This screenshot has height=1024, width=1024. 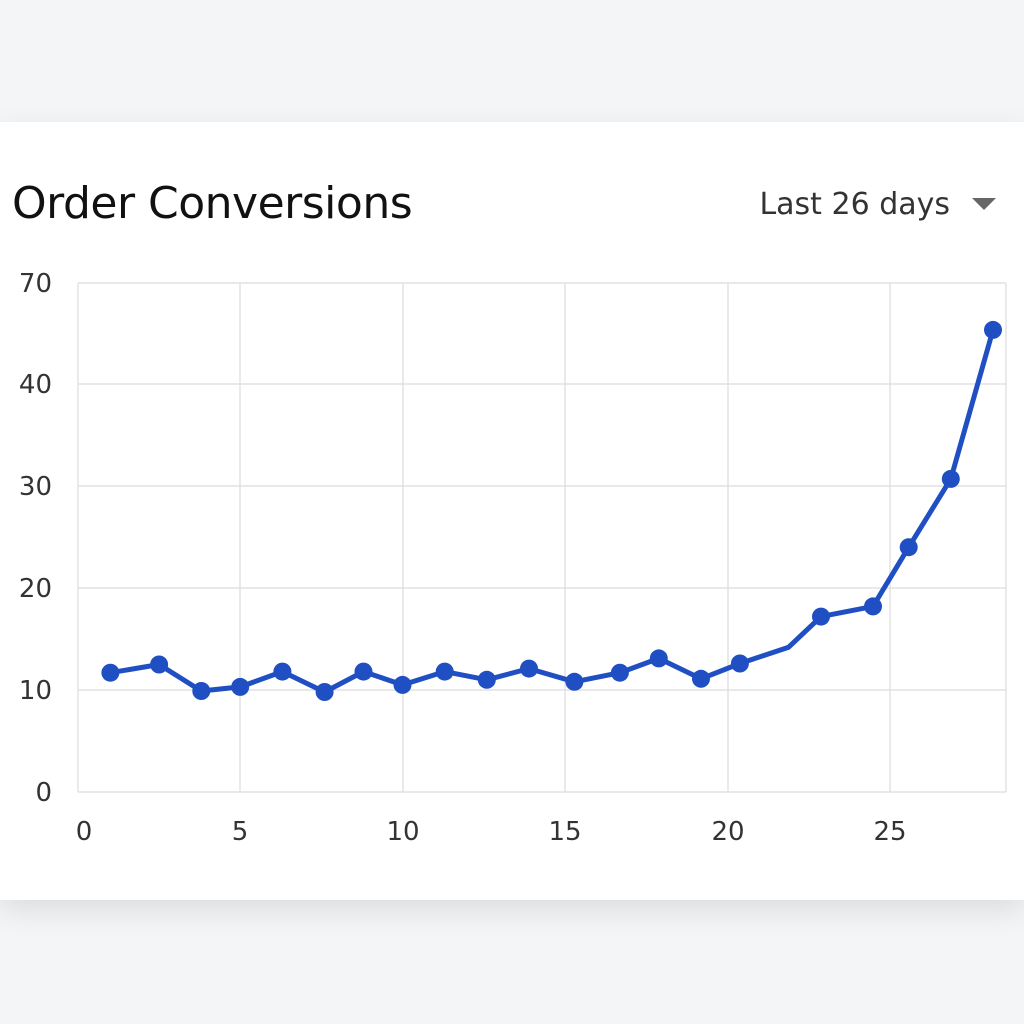 I want to click on date-range-label: Last 26 days, so click(x=854, y=204).